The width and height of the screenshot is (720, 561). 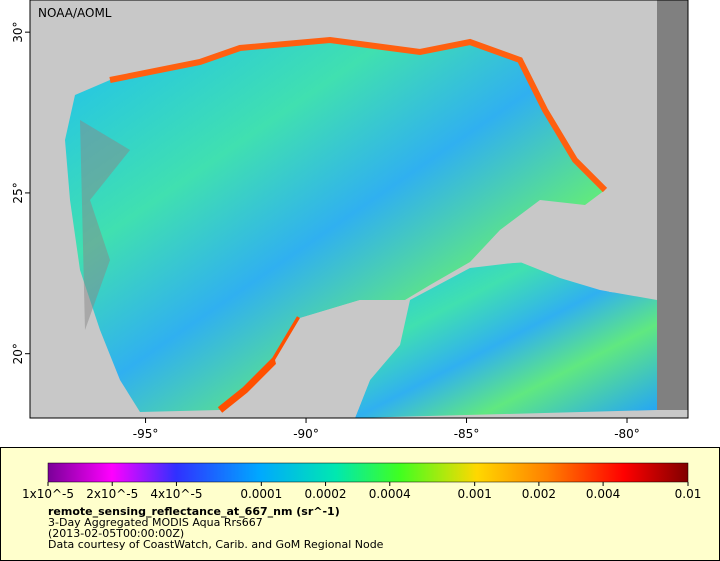 I want to click on y-tick-label: 30°, so click(x=18, y=32).